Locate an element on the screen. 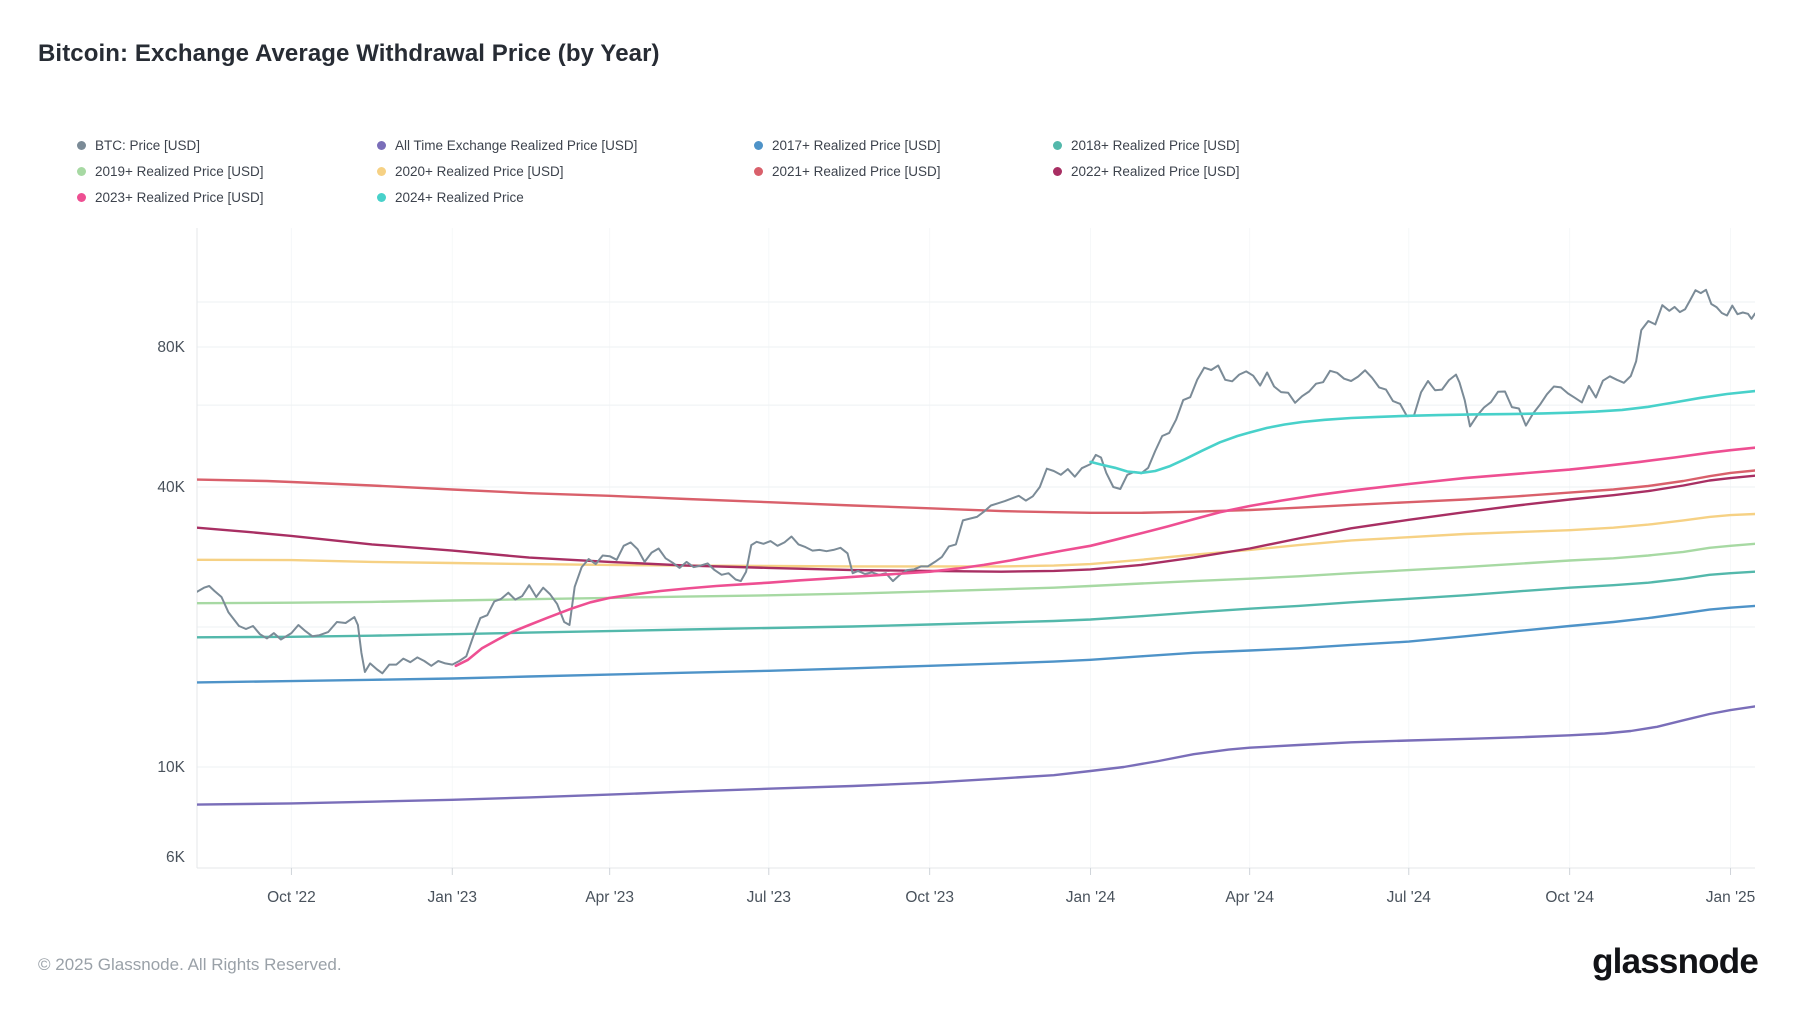 This screenshot has width=1800, height=1013. y-tick-label: 10K is located at coordinates (171, 767).